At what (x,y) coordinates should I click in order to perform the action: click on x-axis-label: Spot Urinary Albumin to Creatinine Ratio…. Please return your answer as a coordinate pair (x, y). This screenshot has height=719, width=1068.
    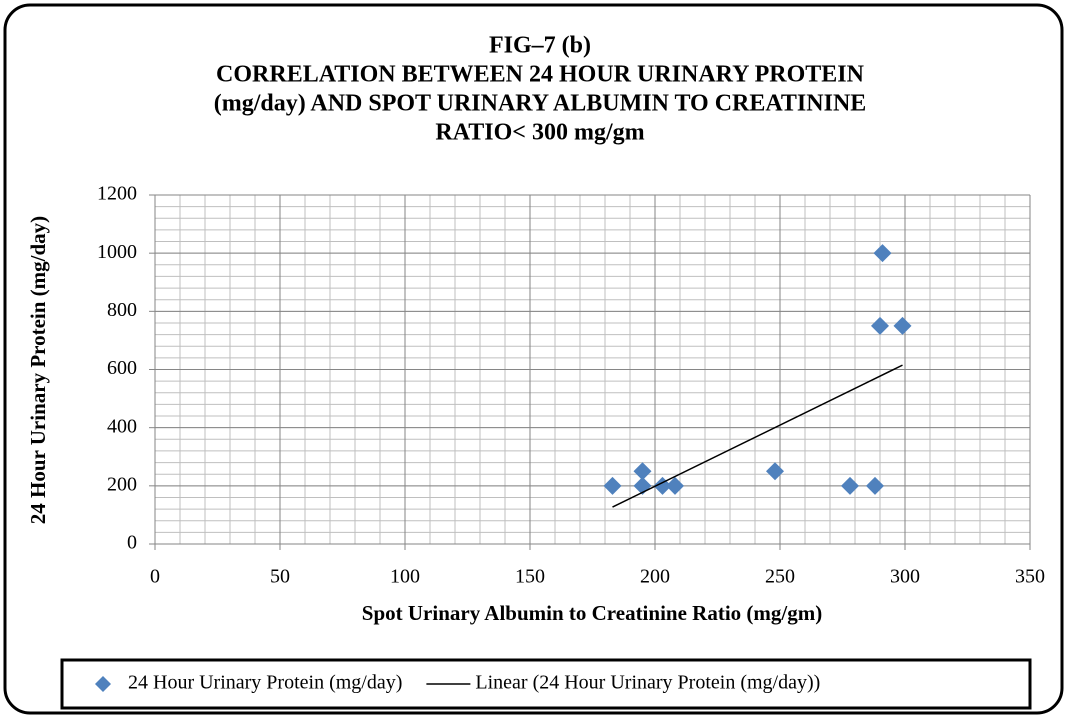
    Looking at the image, I should click on (592, 613).